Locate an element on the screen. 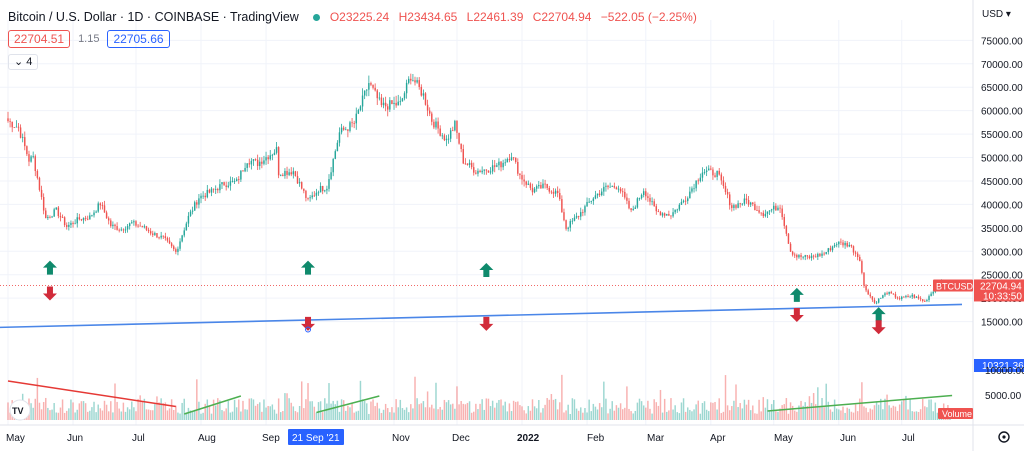  arrow-down-icon is located at coordinates (796, 315).